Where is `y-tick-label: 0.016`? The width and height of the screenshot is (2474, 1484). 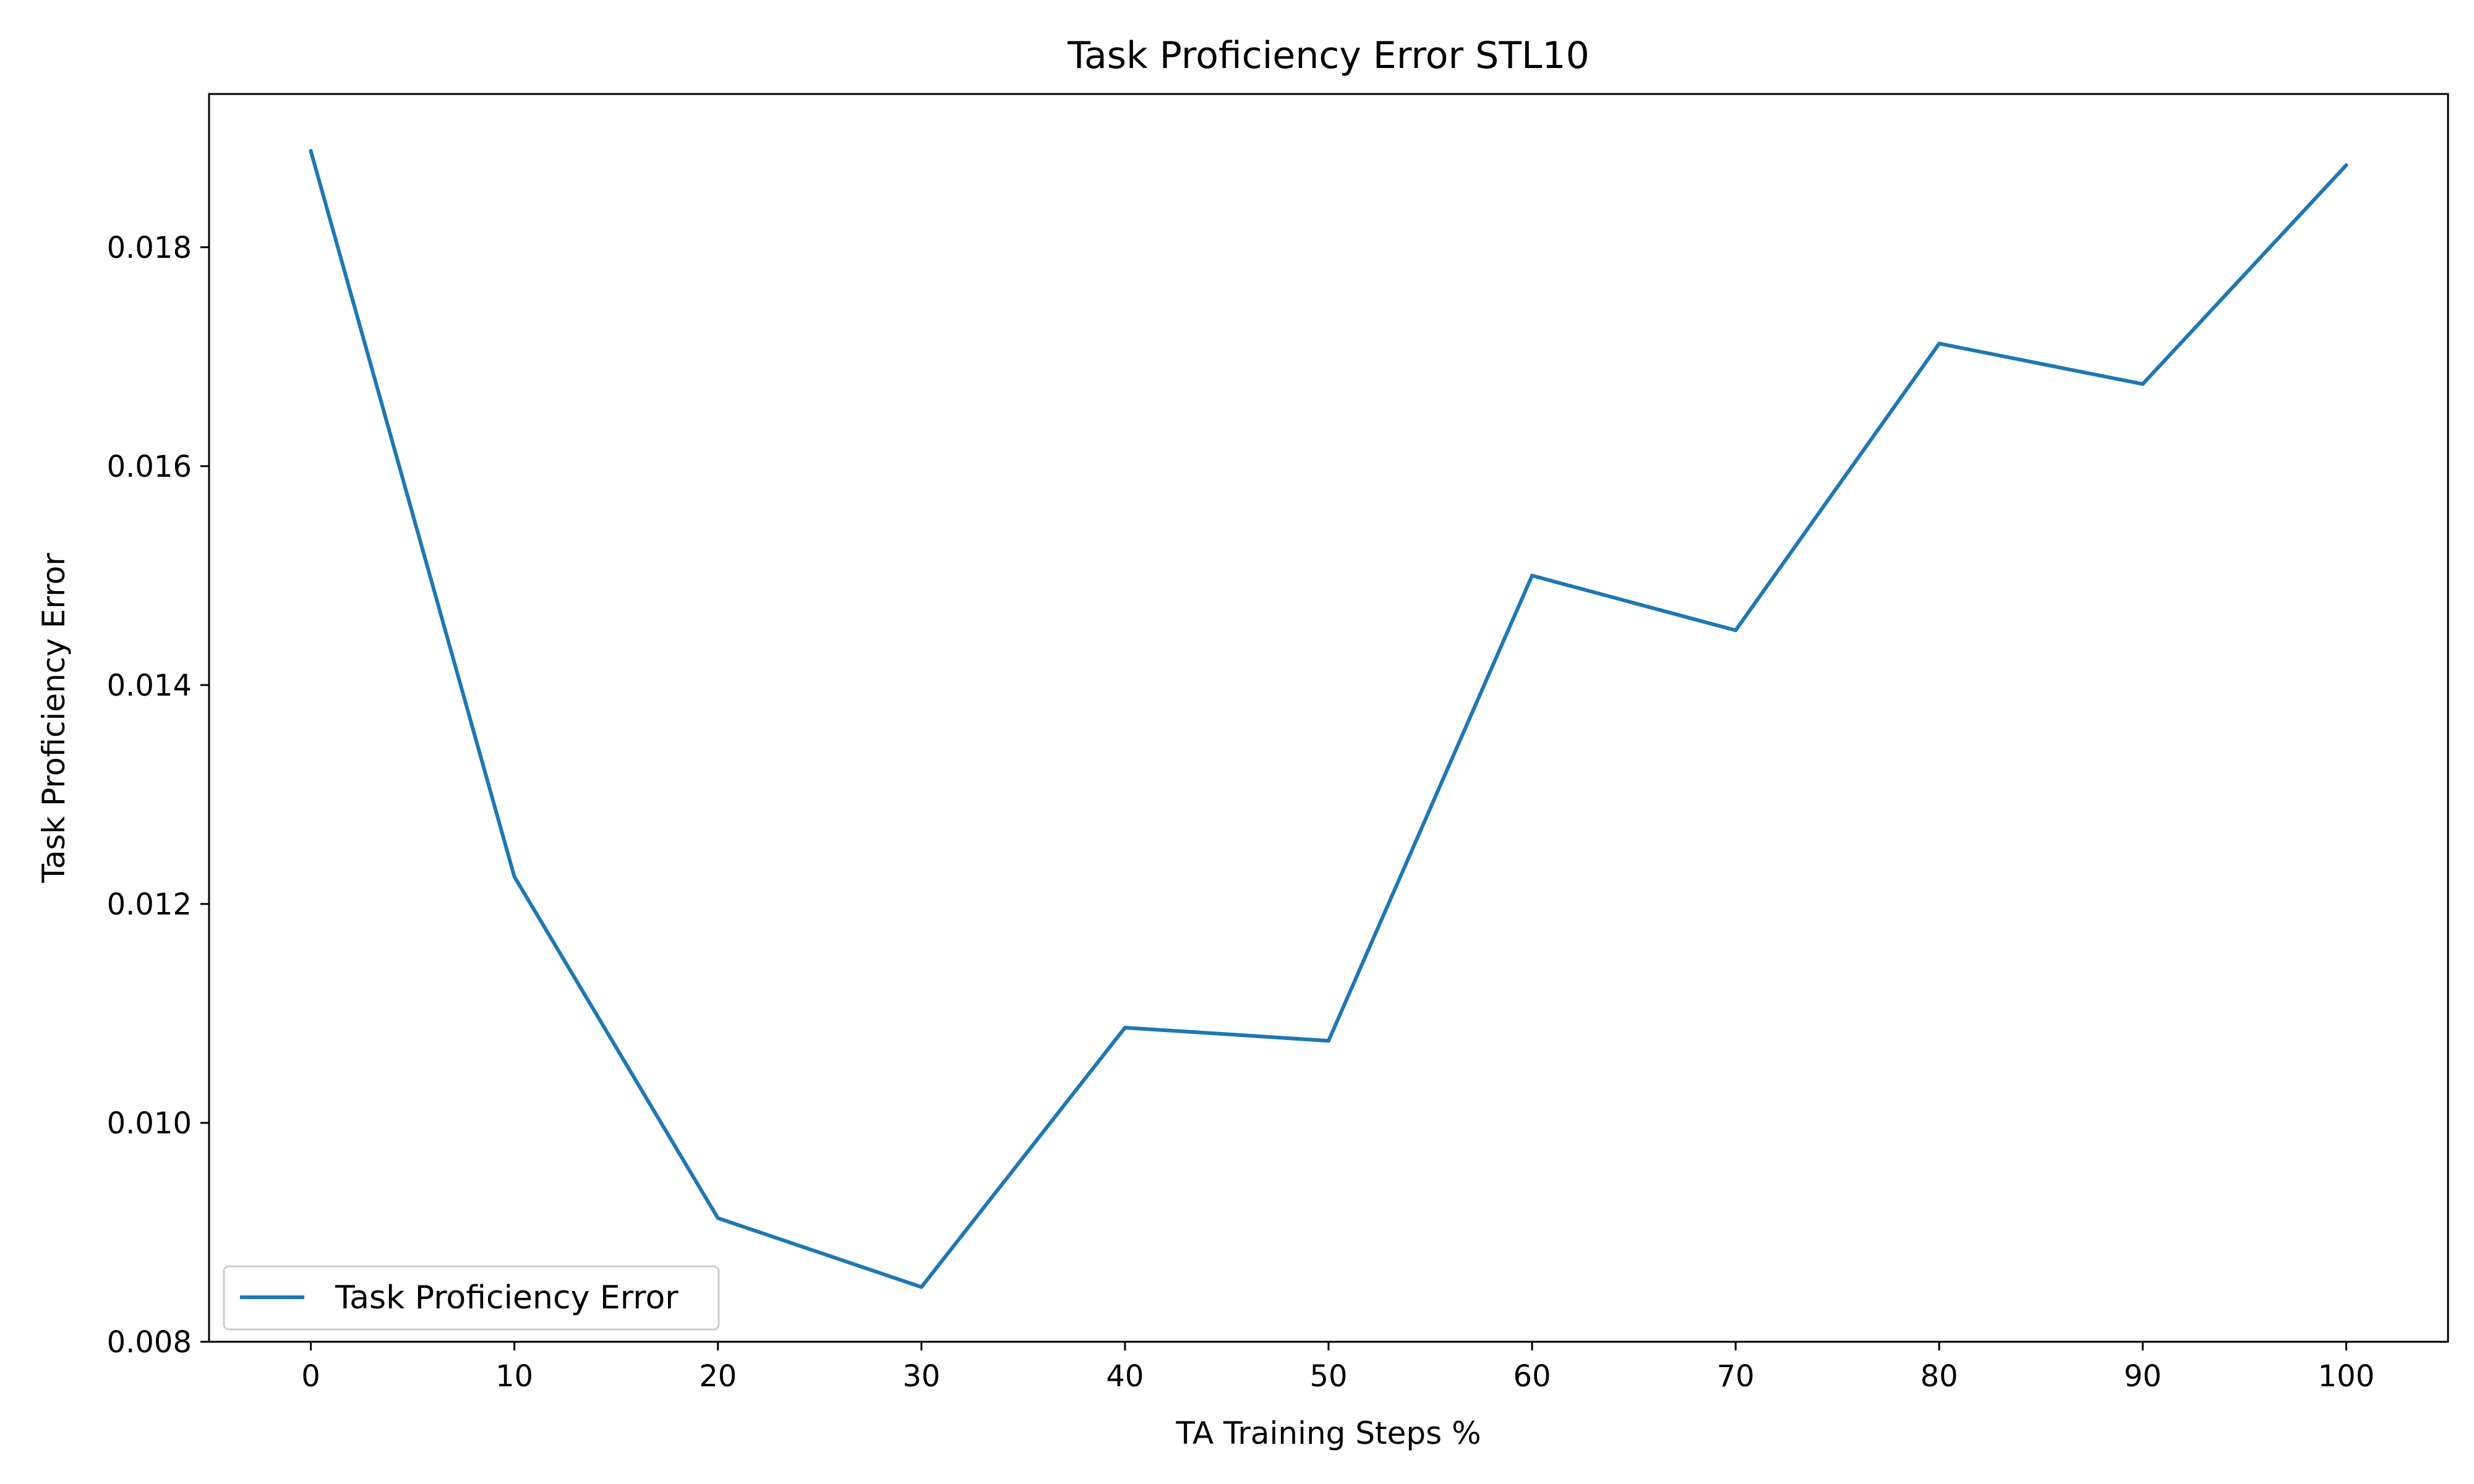 y-tick-label: 0.016 is located at coordinates (149, 467).